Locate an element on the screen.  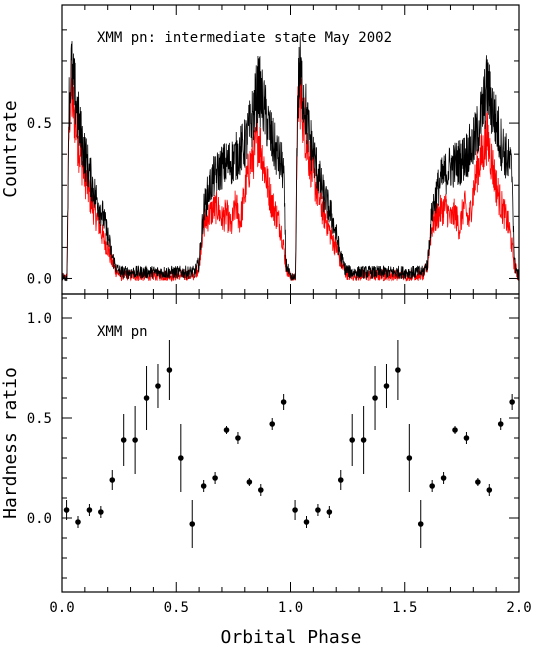
countrate-annotation: XMM pn: intermediate state May 2002 is located at coordinates (244, 38).